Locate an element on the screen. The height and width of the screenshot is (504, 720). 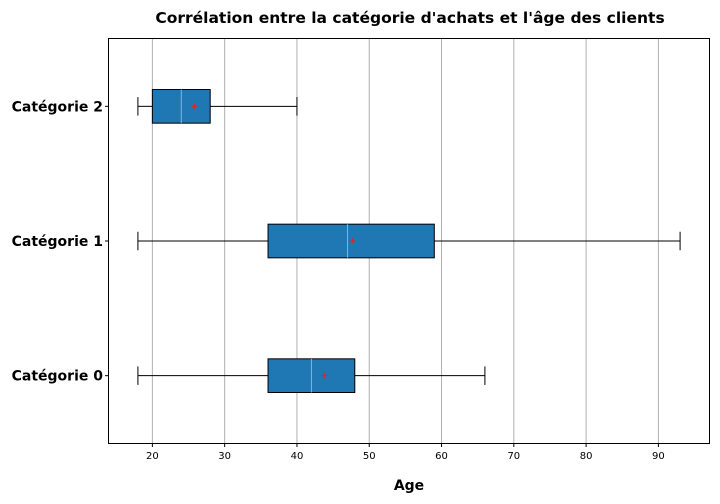
x-tick-label-60: 60 is located at coordinates (441, 456).